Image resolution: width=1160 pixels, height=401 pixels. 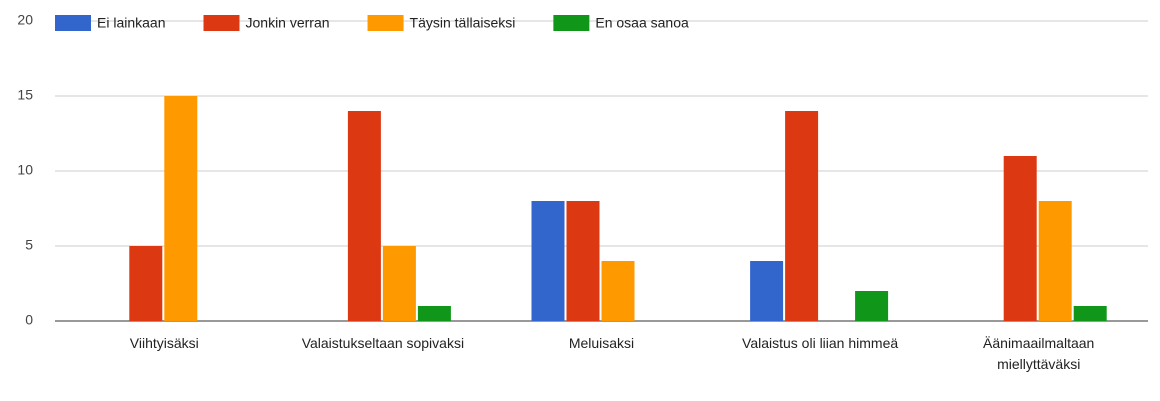 I want to click on legend-label: En osaa sanoa, so click(x=642, y=23).